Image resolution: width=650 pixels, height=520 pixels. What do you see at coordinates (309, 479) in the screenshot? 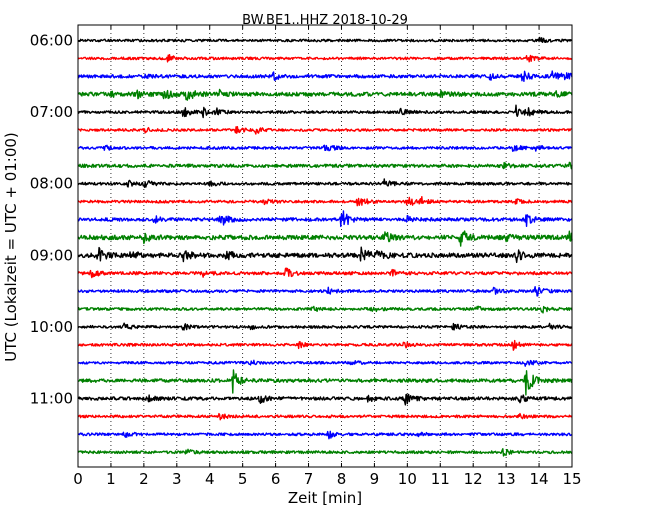
I see `x-tick-label: 7` at bounding box center [309, 479].